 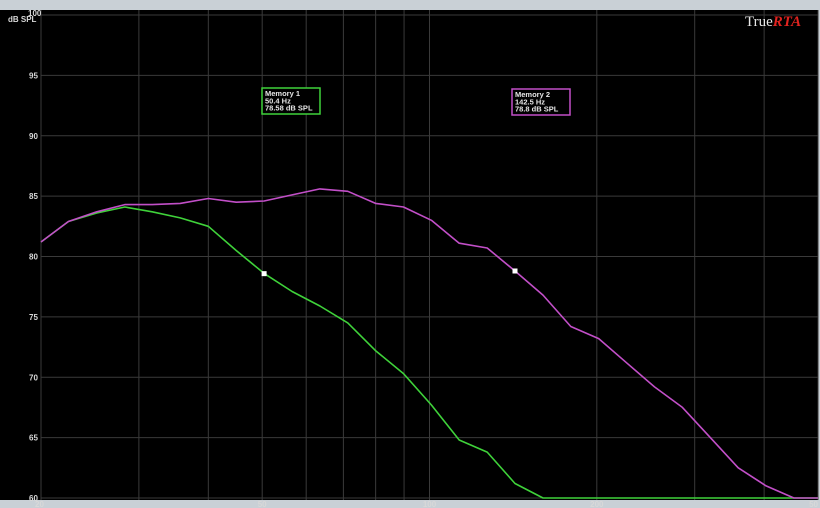 I want to click on y-axis-label: dB SPL, so click(x=22, y=19).